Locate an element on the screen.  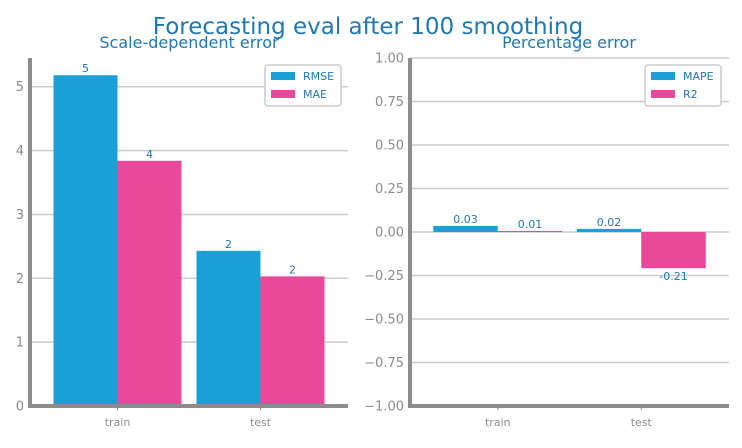
bar-r2-train is located at coordinates (530, 231).